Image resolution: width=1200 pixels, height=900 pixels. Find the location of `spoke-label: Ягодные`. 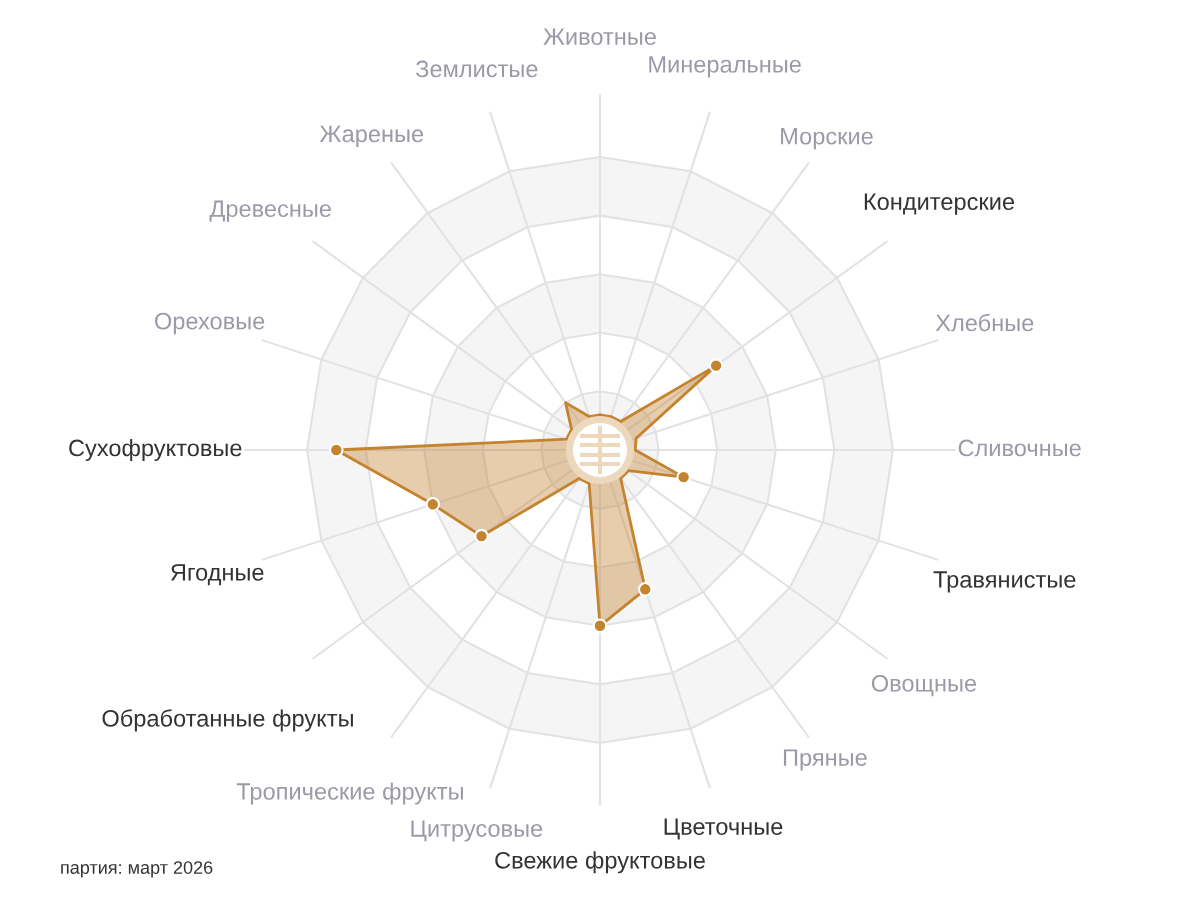

spoke-label: Ягодные is located at coordinates (217, 575).